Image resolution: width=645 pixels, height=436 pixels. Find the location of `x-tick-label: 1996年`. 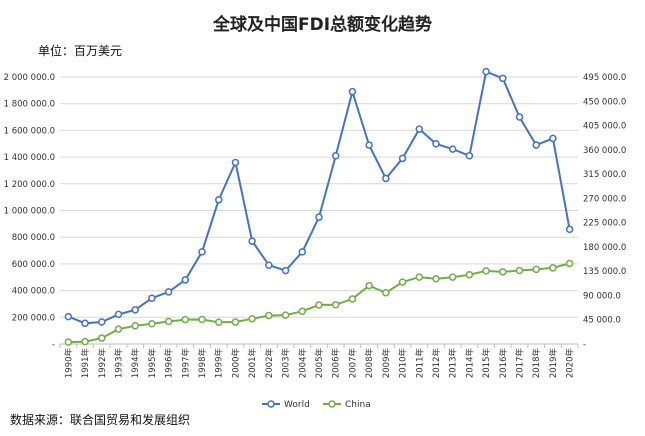

x-tick-label: 1996年 is located at coordinates (169, 363).